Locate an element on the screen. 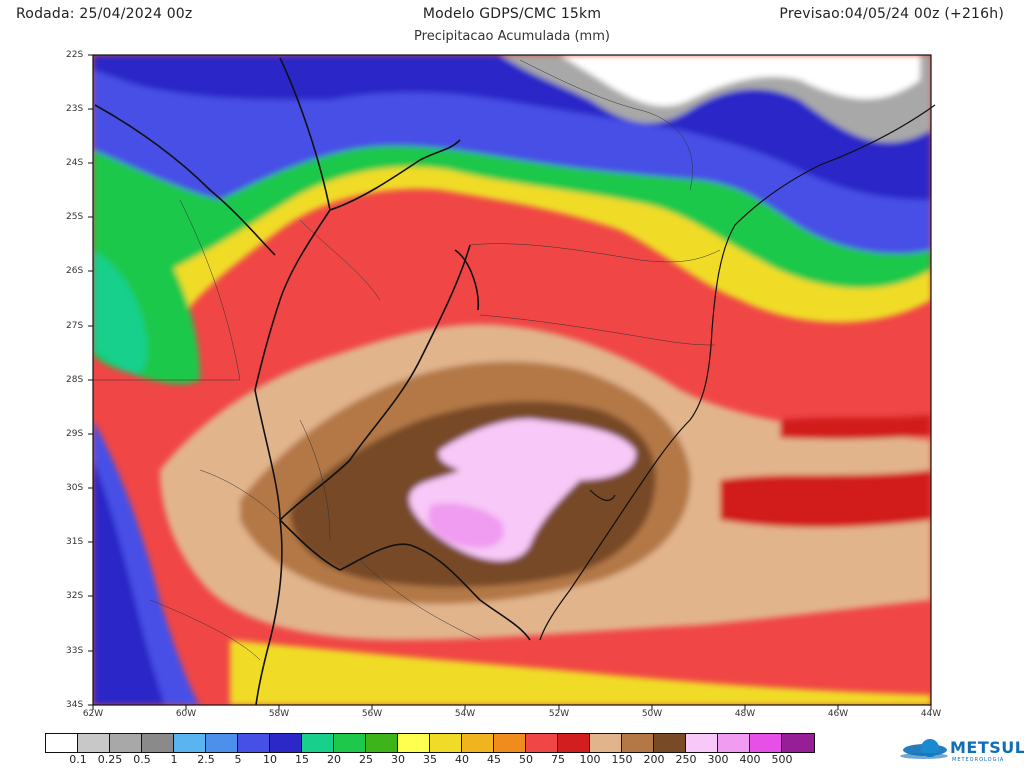 Image resolution: width=1024 pixels, height=769 pixels. map-subtitle: Precipitacao Acumulada (mm) is located at coordinates (512, 36).